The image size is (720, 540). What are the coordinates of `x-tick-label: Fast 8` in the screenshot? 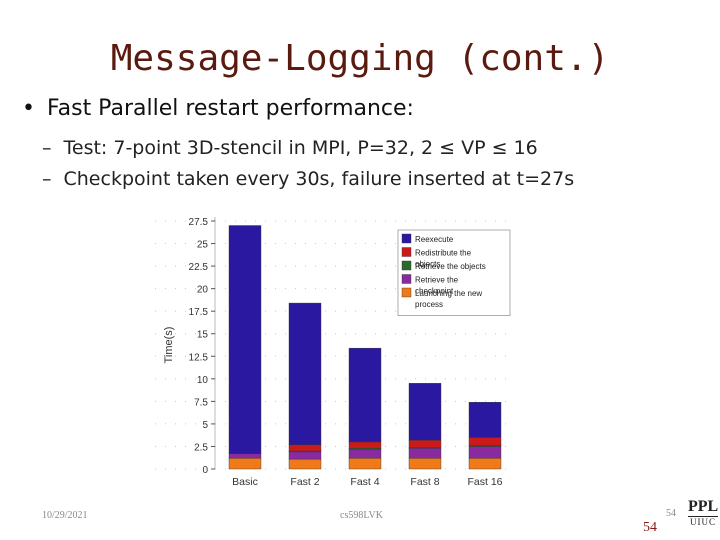 It's located at (424, 482).